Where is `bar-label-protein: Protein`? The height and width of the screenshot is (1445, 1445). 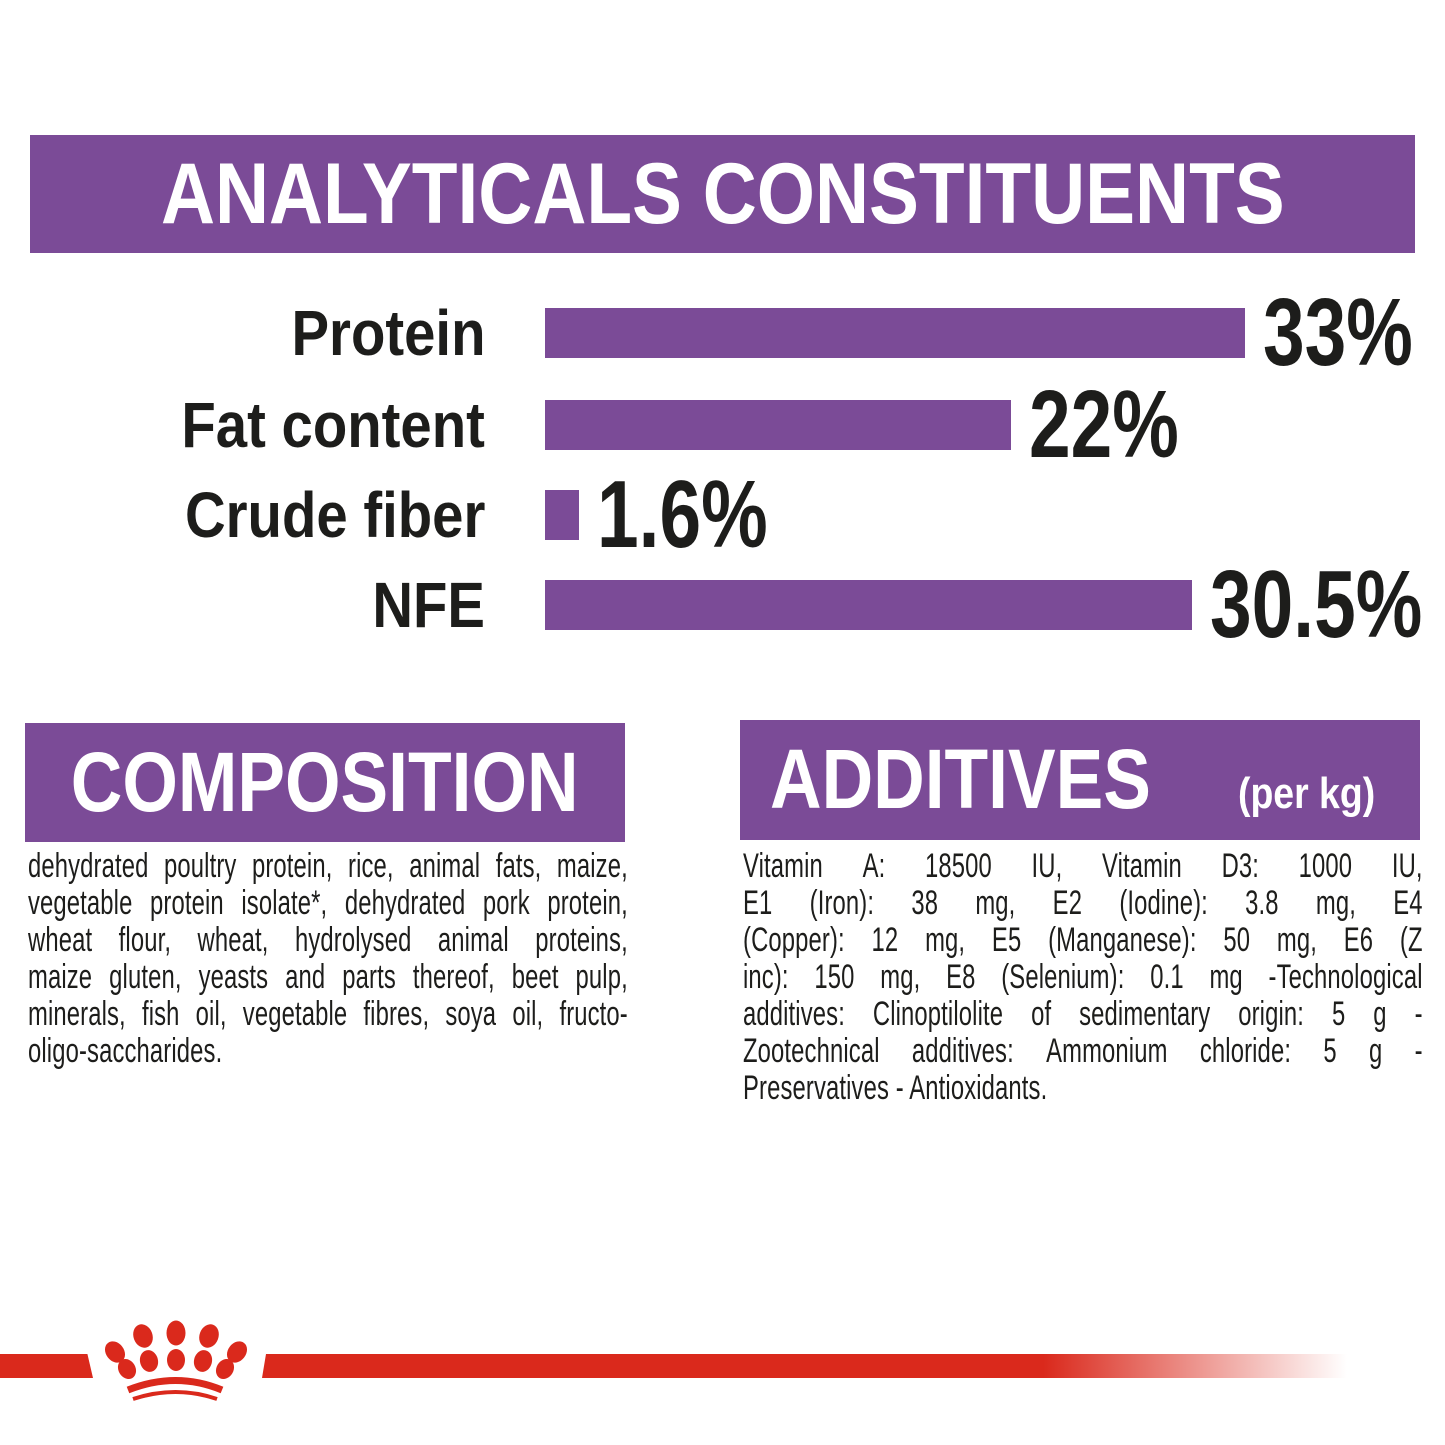
bar-label-protein: Protein is located at coordinates (242, 333).